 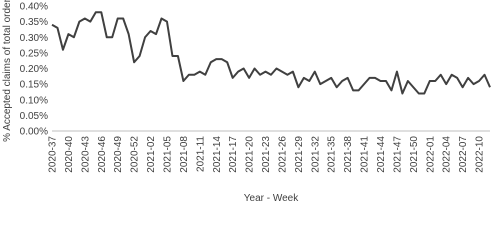 What do you see at coordinates (397, 154) in the screenshot?
I see `x-tick-label: 2021-47` at bounding box center [397, 154].